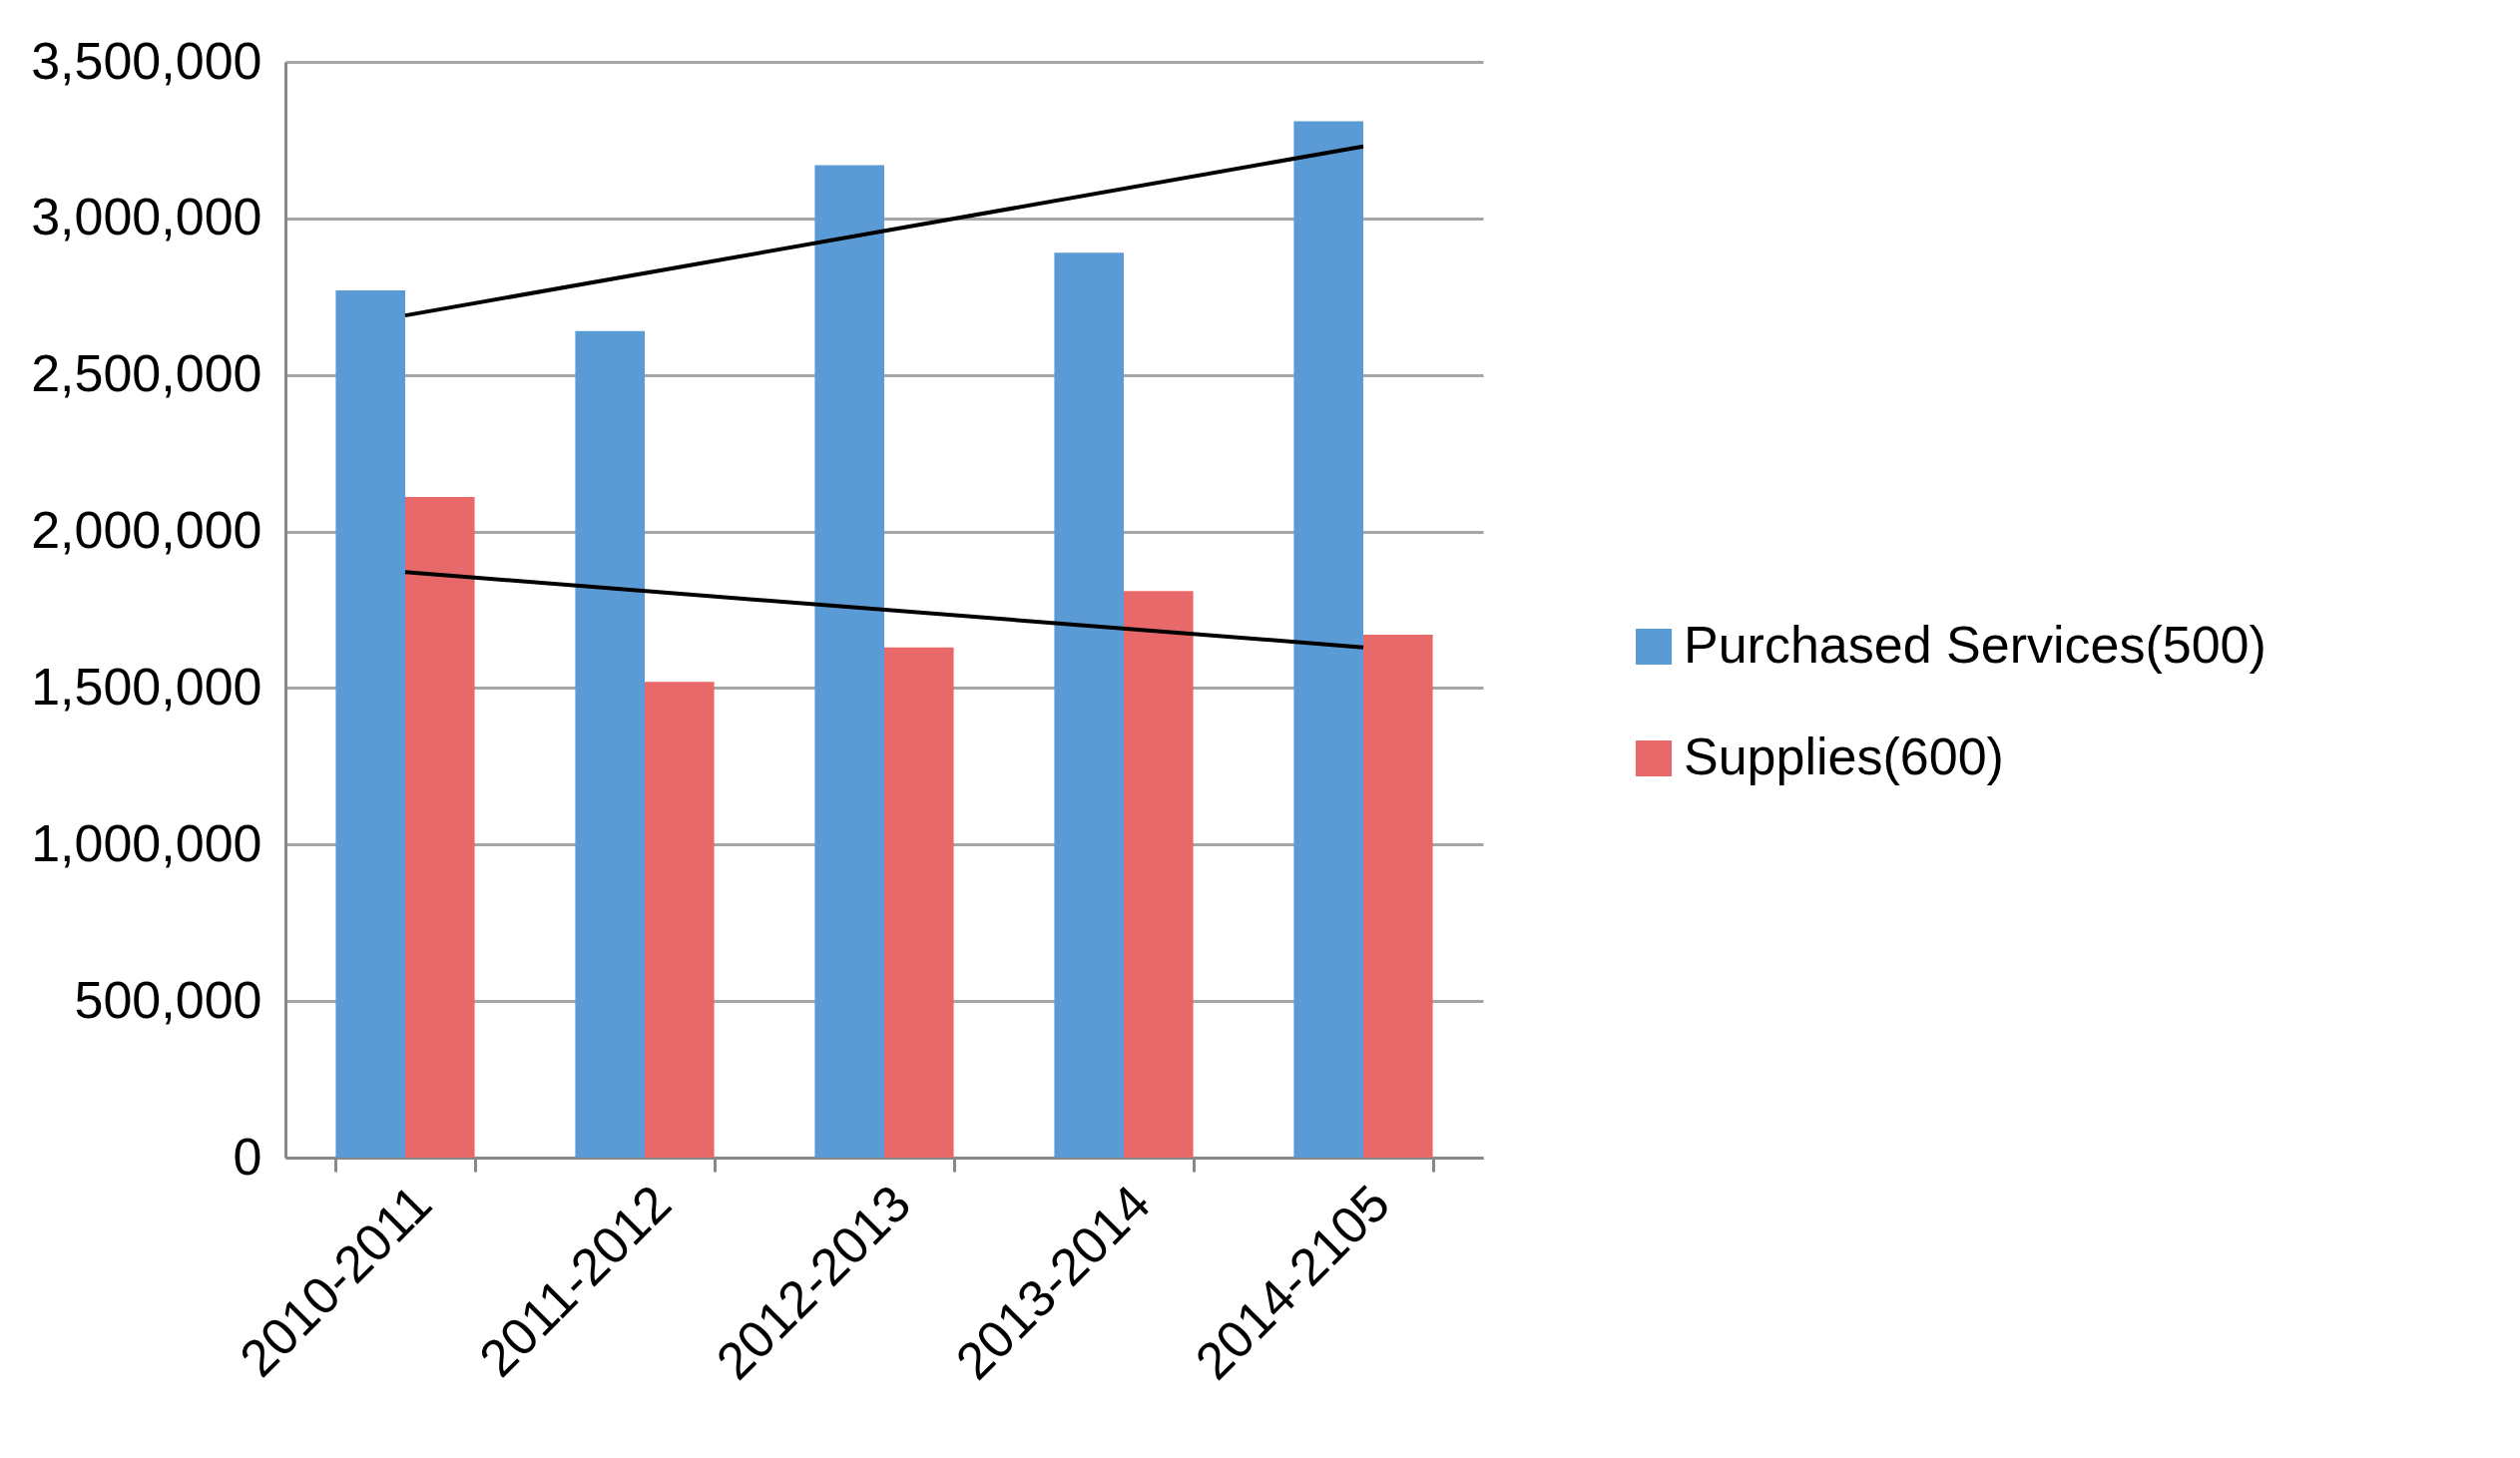  Describe the element at coordinates (168, 999) in the screenshot. I see `y-tick-label: 500,000` at that location.